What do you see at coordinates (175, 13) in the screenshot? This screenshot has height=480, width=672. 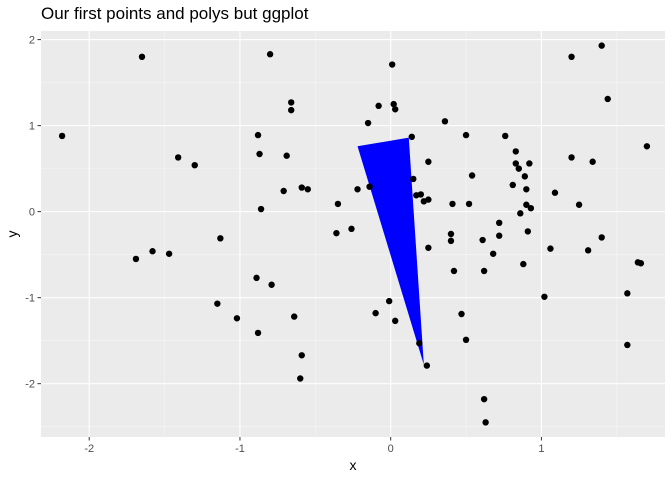 I see `chart-title: Our first points and polys but ggplot` at bounding box center [175, 13].